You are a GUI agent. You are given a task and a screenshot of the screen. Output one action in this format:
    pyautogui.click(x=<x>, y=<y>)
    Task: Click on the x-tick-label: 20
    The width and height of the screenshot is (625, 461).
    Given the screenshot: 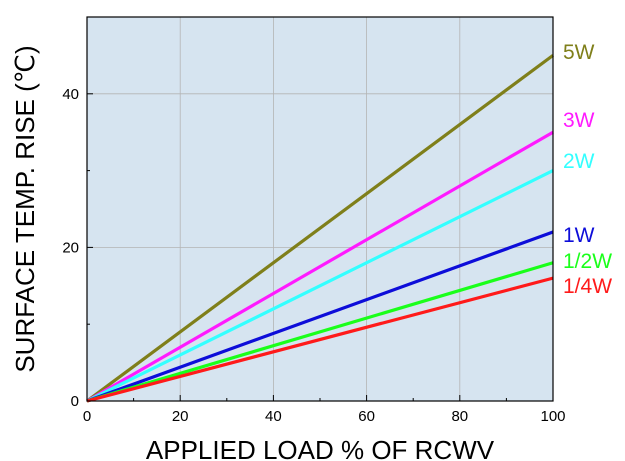 What is the action you would take?
    pyautogui.click(x=180, y=416)
    